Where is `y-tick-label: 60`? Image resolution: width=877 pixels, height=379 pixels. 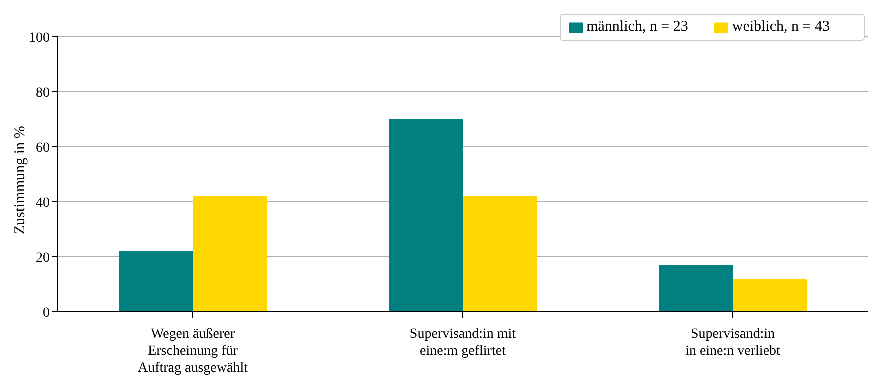 y-tick-label: 60 is located at coordinates (43, 148).